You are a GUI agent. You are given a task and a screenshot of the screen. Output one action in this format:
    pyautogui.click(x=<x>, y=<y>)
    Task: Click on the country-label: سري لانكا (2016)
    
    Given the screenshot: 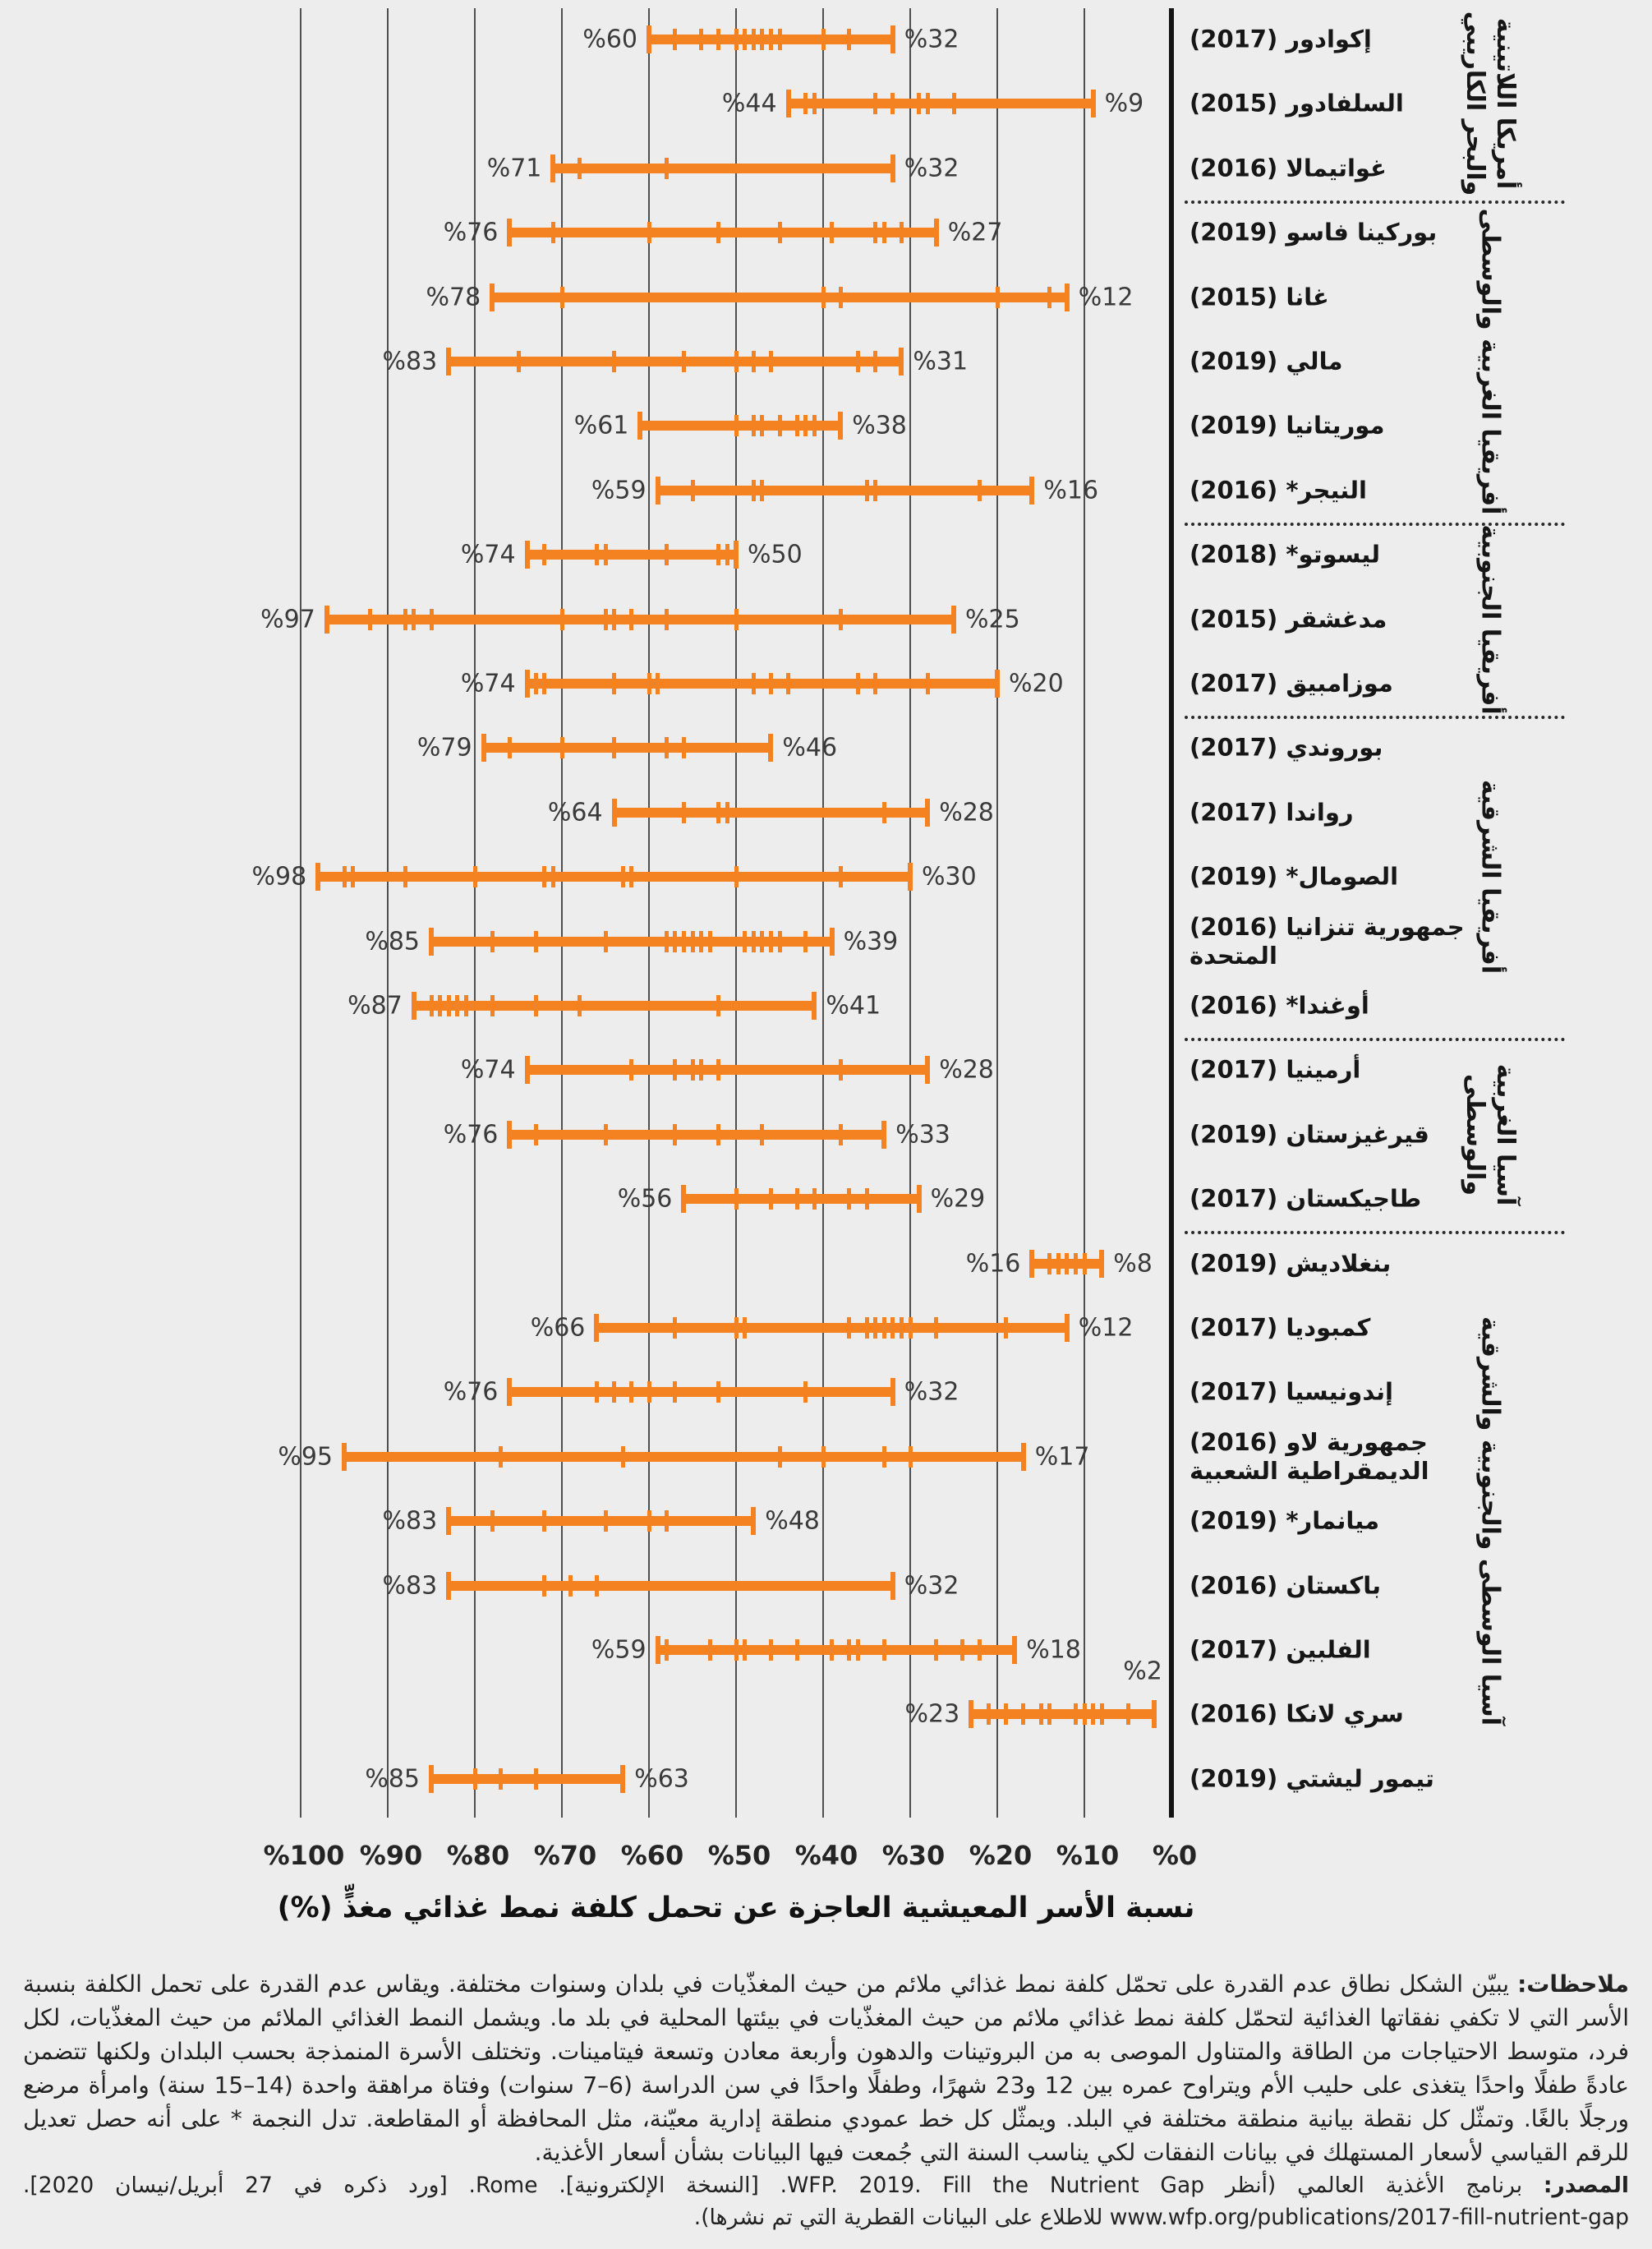 What is the action you would take?
    pyautogui.click(x=1297, y=1714)
    